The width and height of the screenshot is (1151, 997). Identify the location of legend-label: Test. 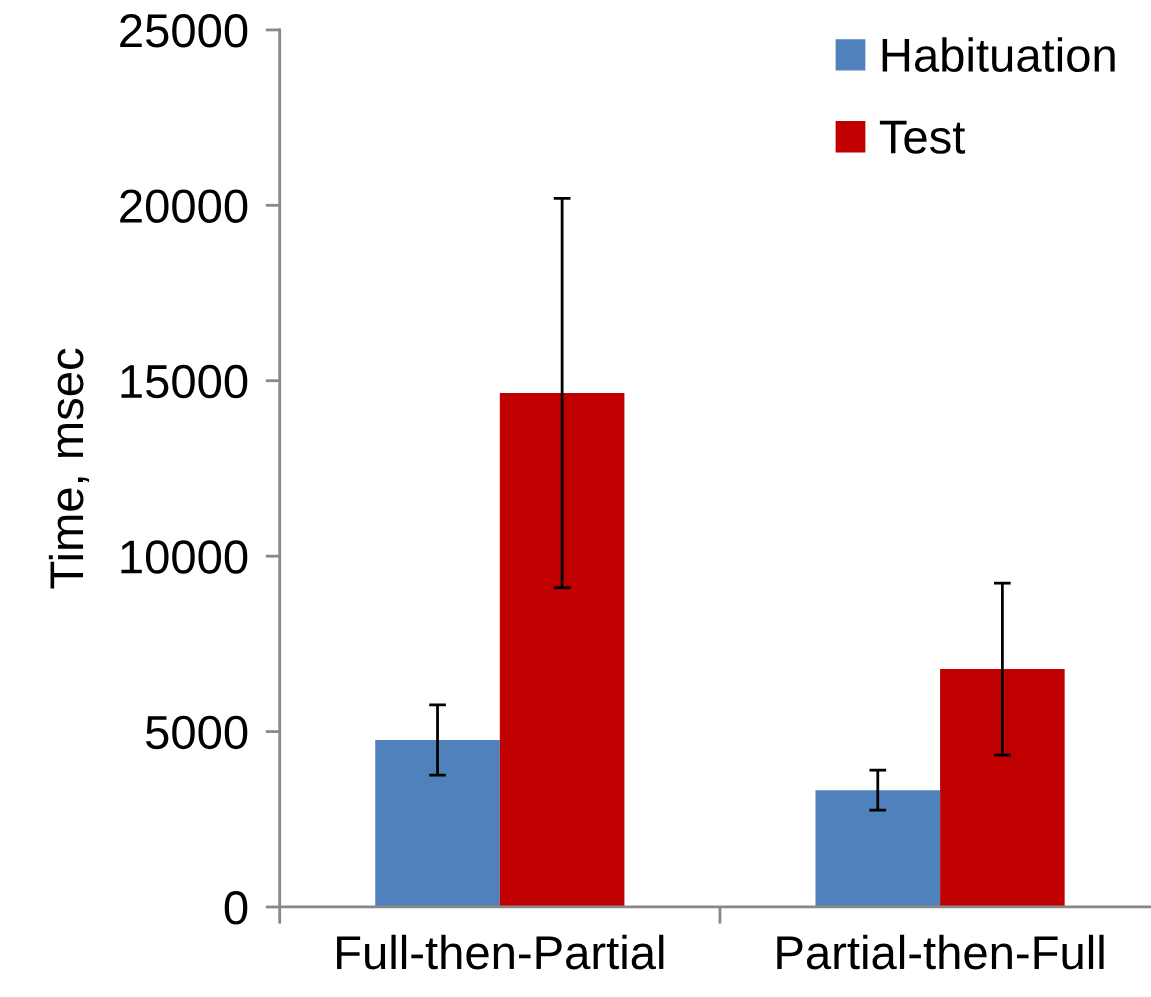
(922, 137).